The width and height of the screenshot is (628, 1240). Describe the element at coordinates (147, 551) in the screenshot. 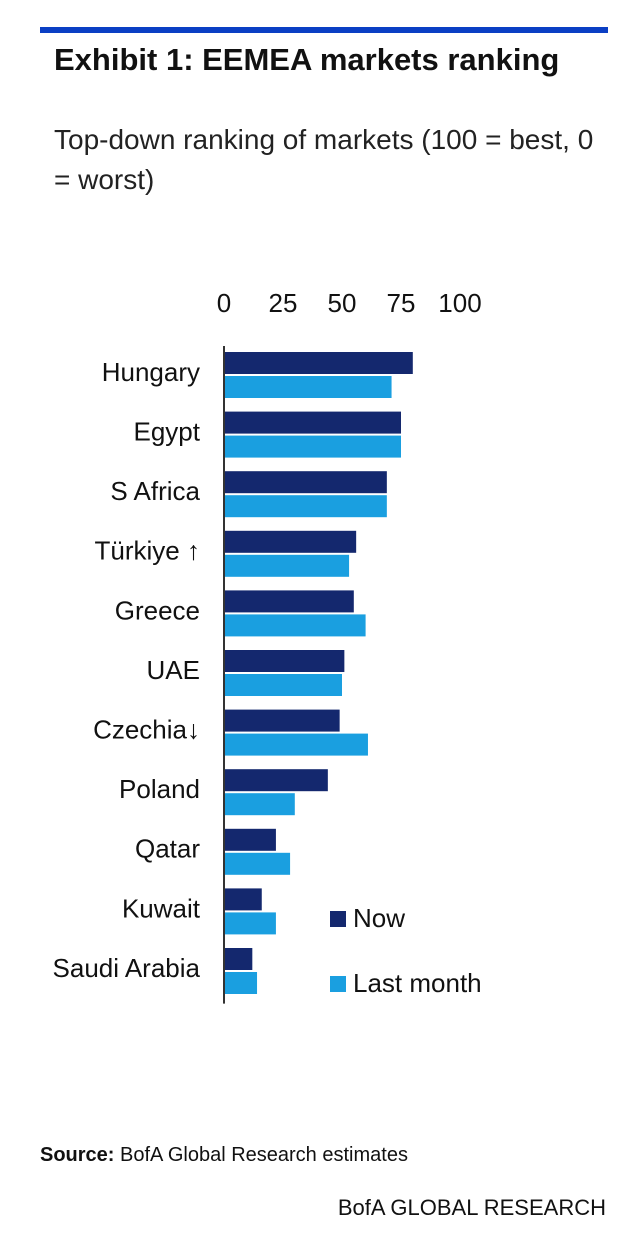

I see `category-label: Türkiye ↑` at that location.